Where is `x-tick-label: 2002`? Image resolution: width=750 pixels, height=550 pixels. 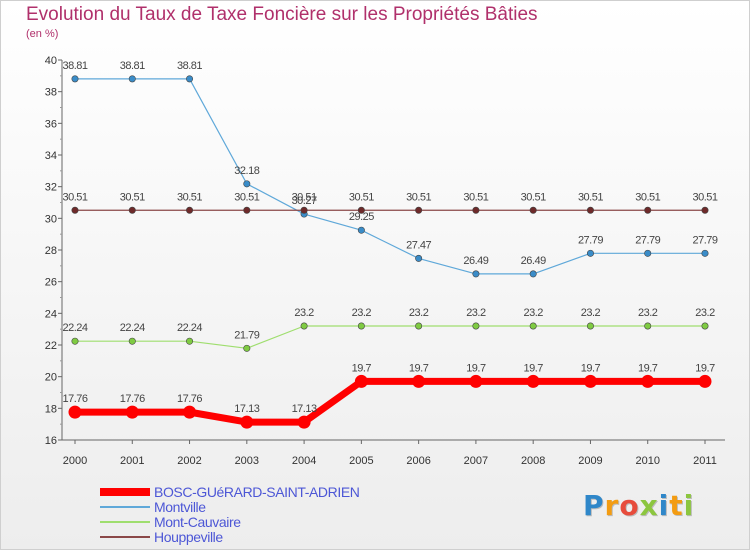
x-tick-label: 2002 is located at coordinates (189, 461).